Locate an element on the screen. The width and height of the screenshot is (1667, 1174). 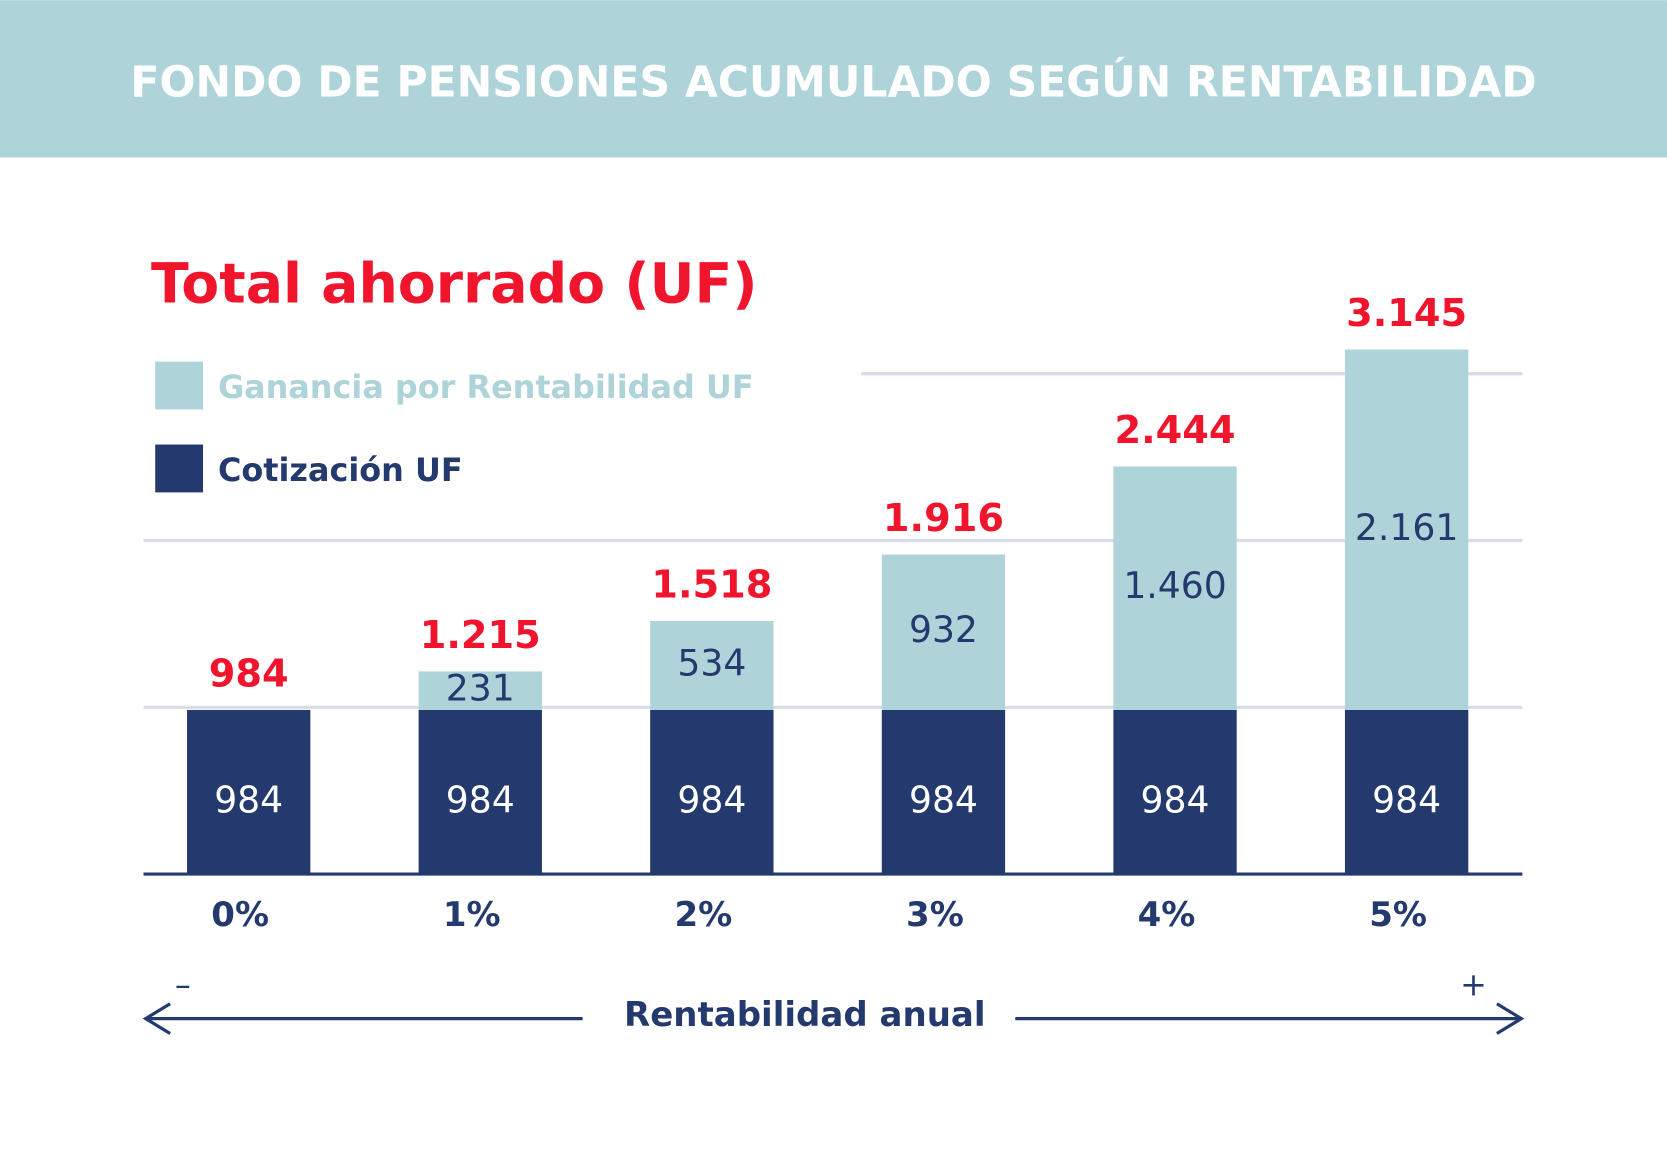
segment-label: 932 is located at coordinates (943, 629).